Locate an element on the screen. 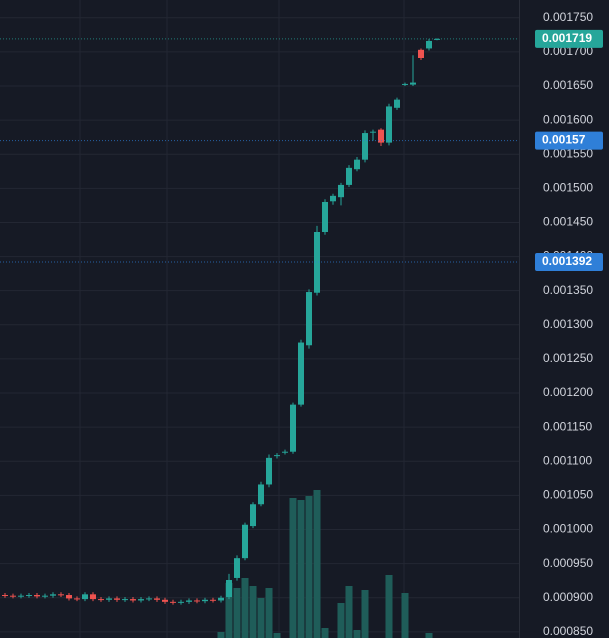 This screenshot has height=638, width=609. y-tick-label: 0.001550 is located at coordinates (568, 153).